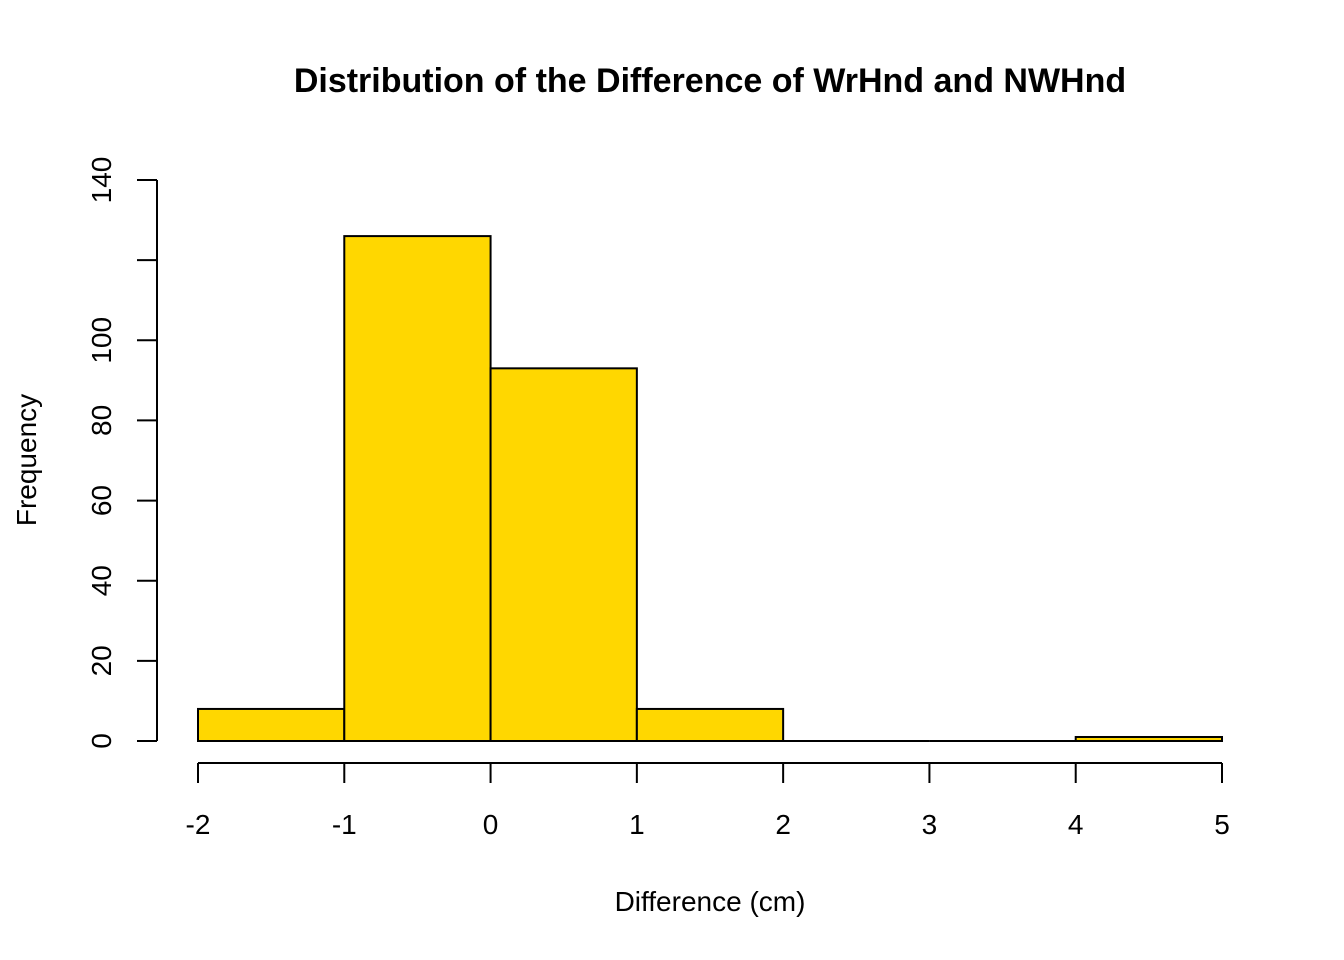  What do you see at coordinates (101, 580) in the screenshot?
I see `y-tick-label: 40` at bounding box center [101, 580].